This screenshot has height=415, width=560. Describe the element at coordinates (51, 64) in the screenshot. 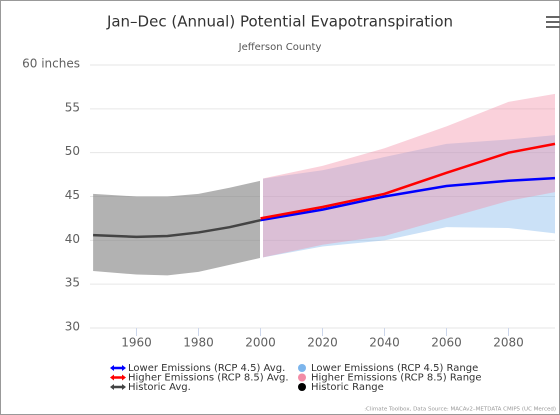

I see `y-tick-label: 60 inches` at that location.